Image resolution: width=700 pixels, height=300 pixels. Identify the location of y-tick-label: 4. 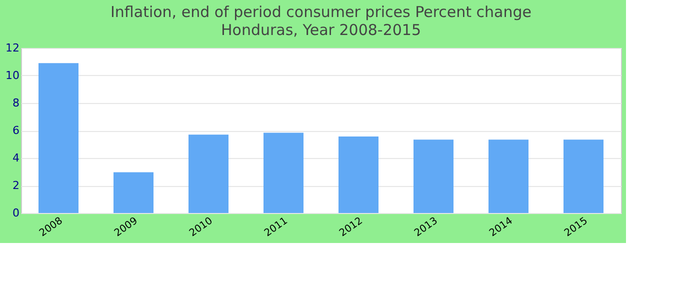
(16, 158).